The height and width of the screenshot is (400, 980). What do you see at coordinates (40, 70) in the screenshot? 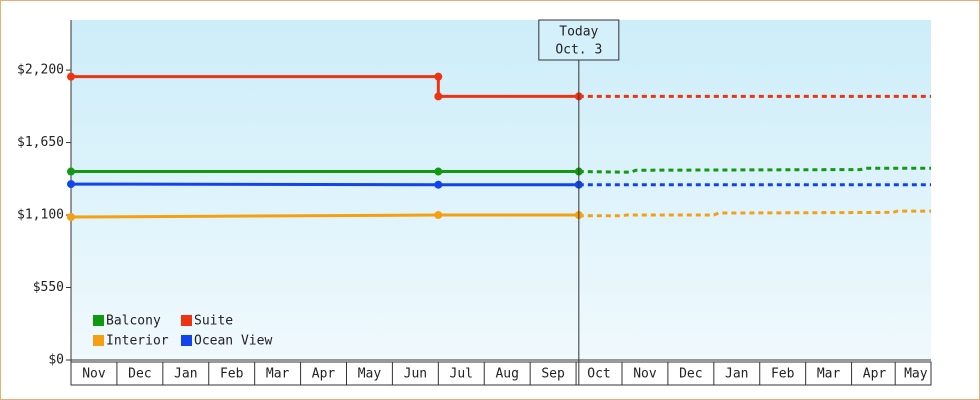
I see `y-tick-label: $2,200` at bounding box center [40, 70].